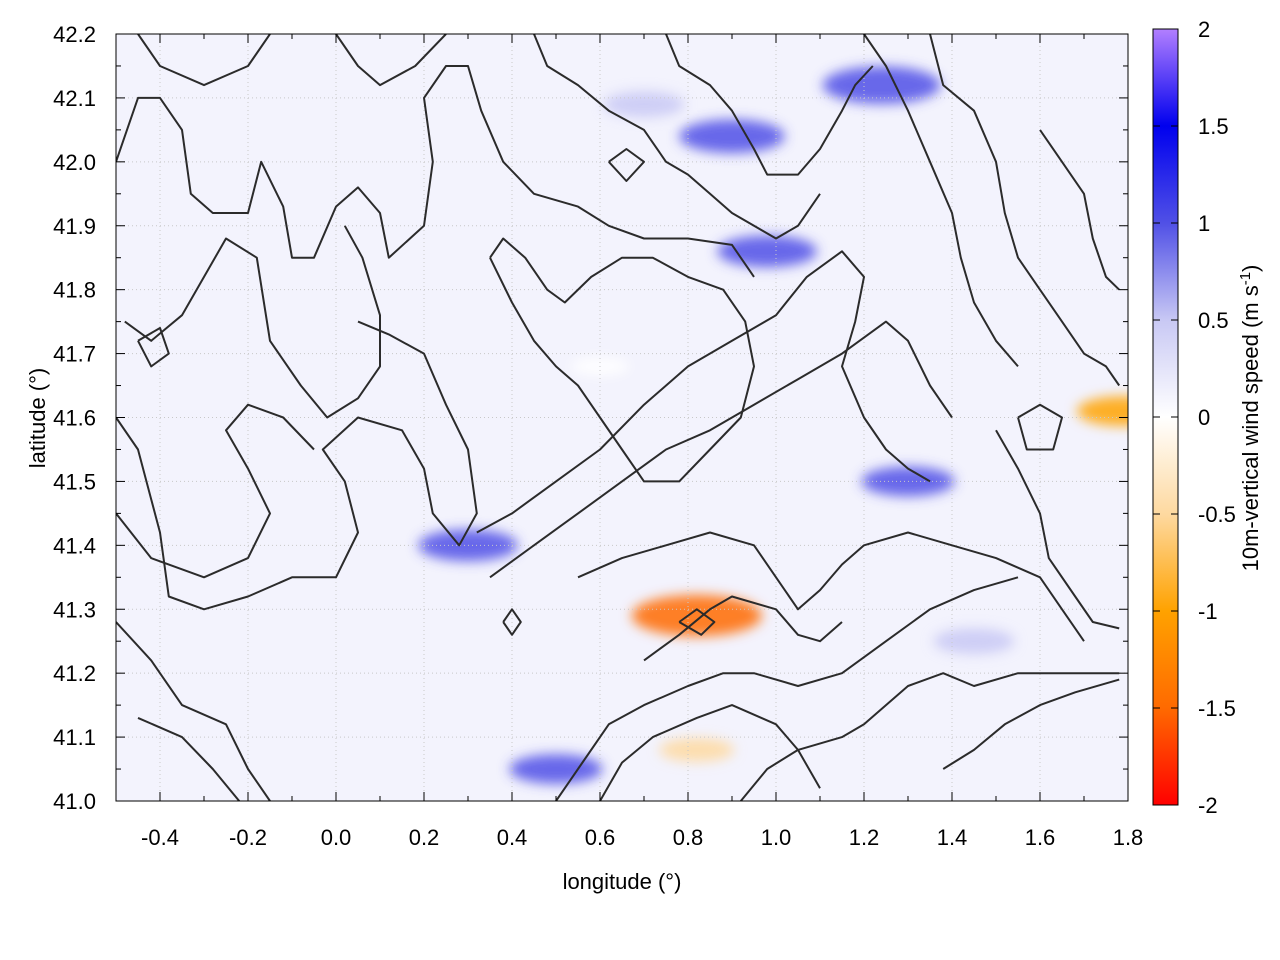 The image size is (1280, 960). Describe the element at coordinates (74, 418) in the screenshot. I see `y-tick-label: 41.6` at that location.